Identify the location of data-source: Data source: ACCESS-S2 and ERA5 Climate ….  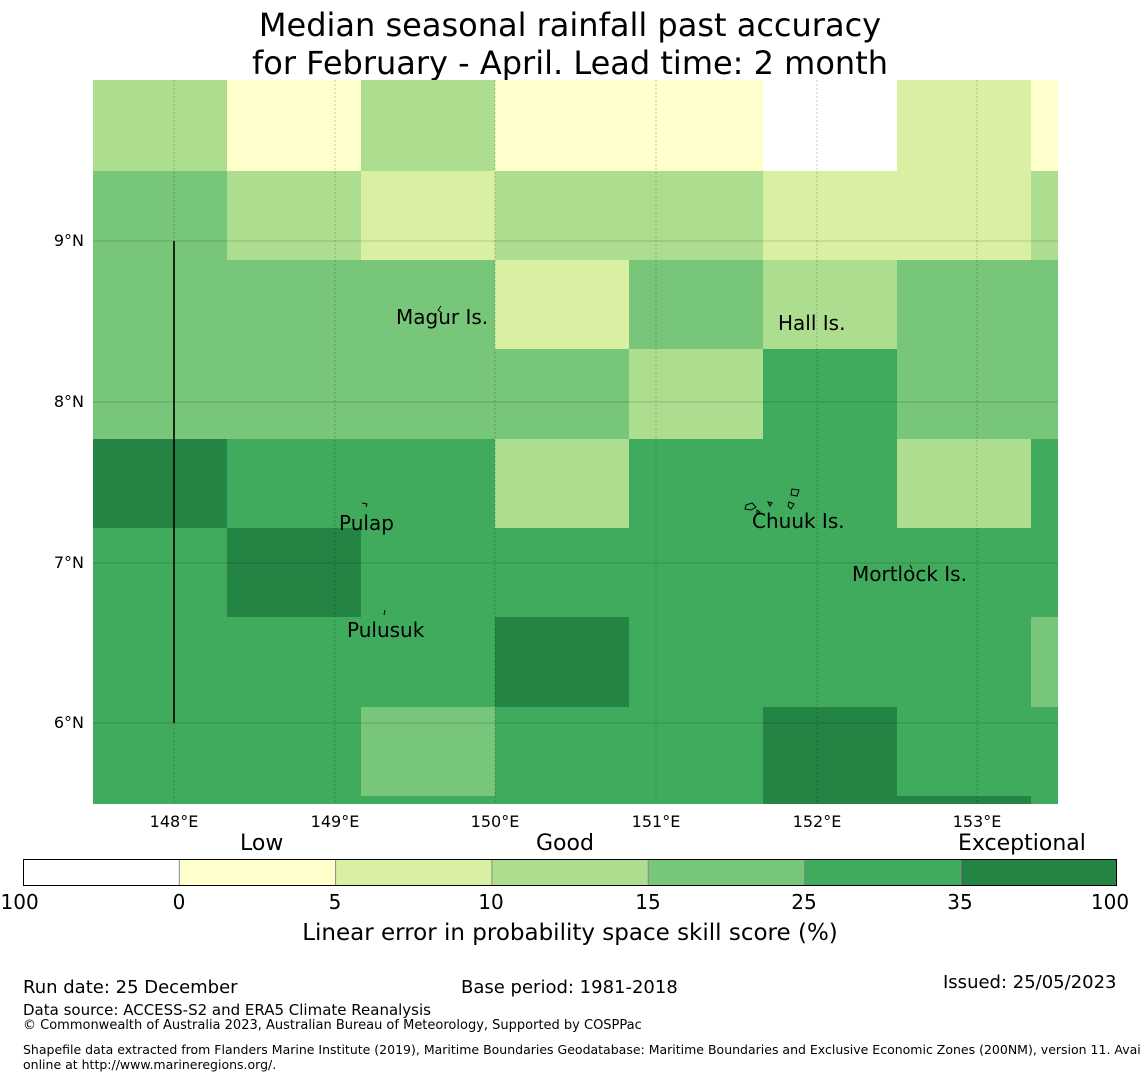
(227, 1010).